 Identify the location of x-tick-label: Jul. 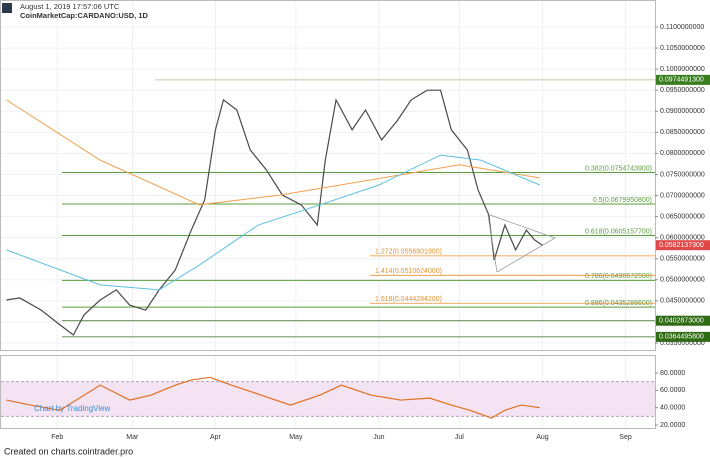
(459, 437).